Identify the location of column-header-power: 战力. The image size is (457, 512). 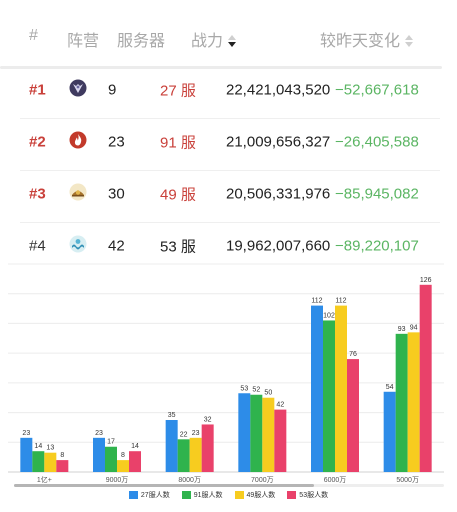
(214, 39).